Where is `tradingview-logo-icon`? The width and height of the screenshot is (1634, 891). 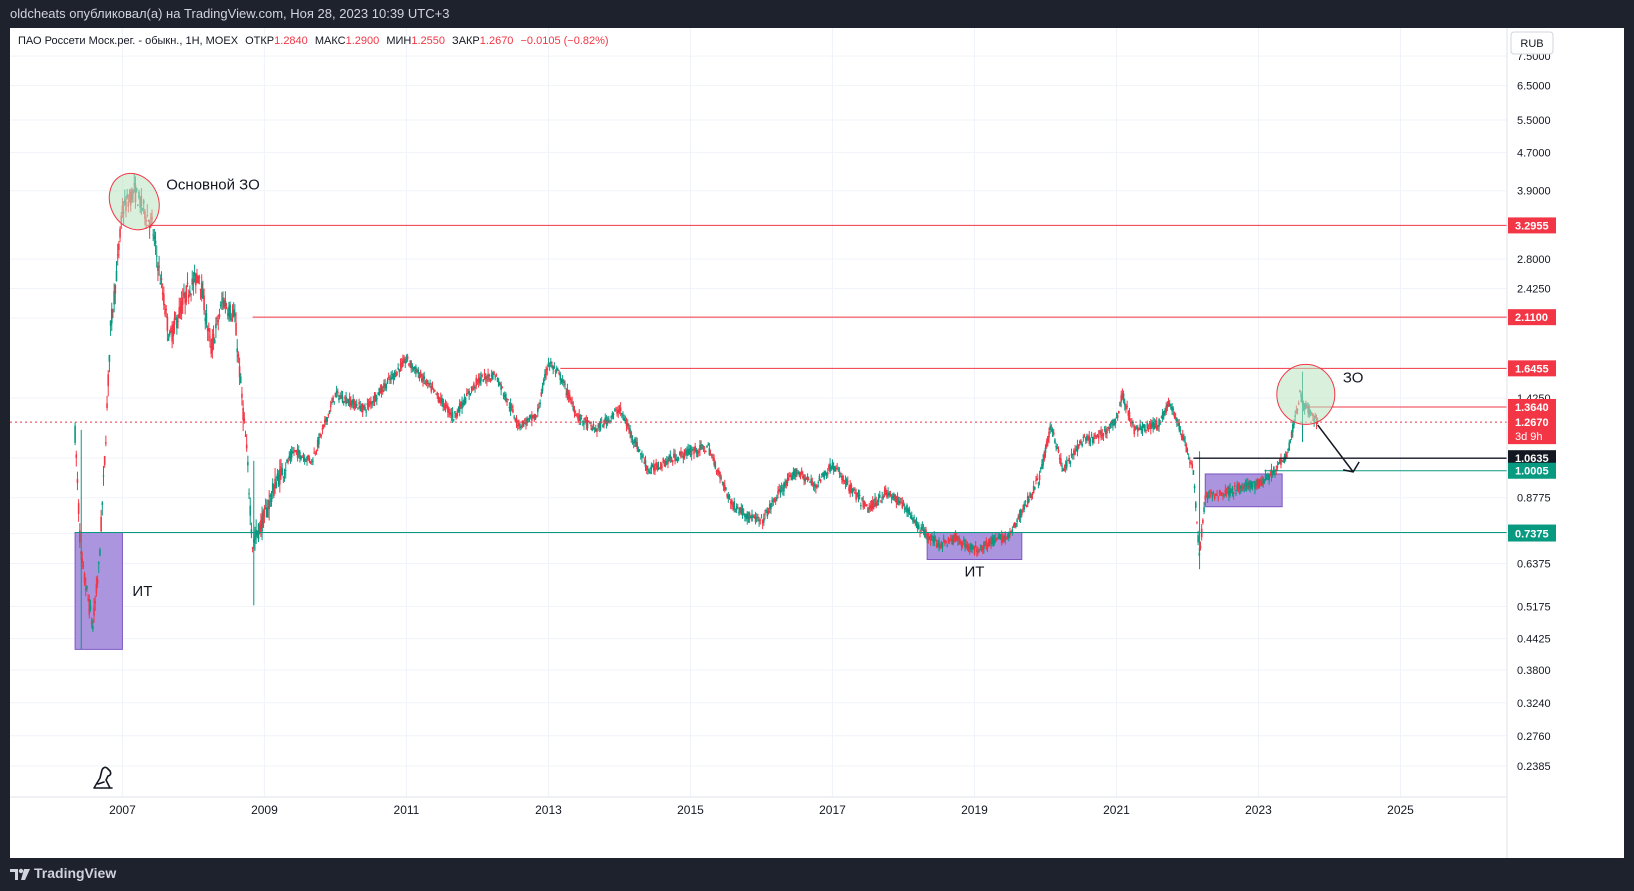 tradingview-logo-icon is located at coordinates (20, 874).